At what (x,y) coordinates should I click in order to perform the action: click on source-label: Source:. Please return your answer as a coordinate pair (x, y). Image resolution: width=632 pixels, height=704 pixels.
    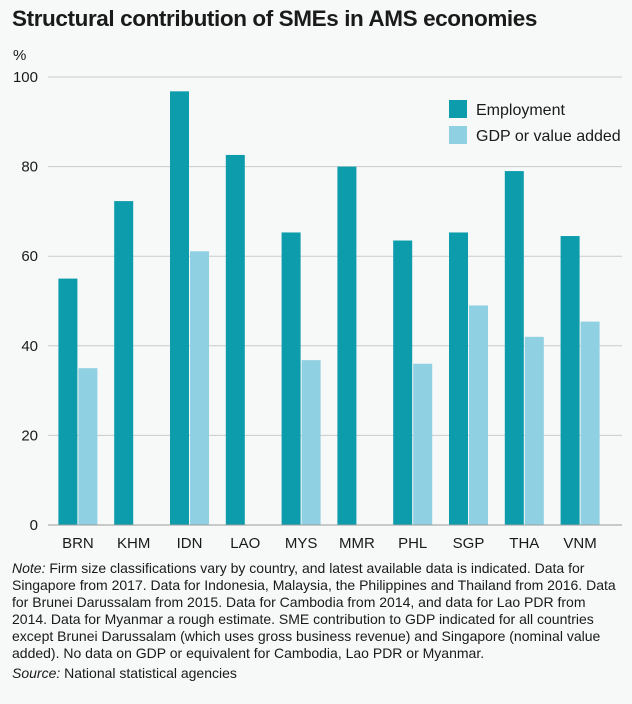
    Looking at the image, I should click on (36, 673).